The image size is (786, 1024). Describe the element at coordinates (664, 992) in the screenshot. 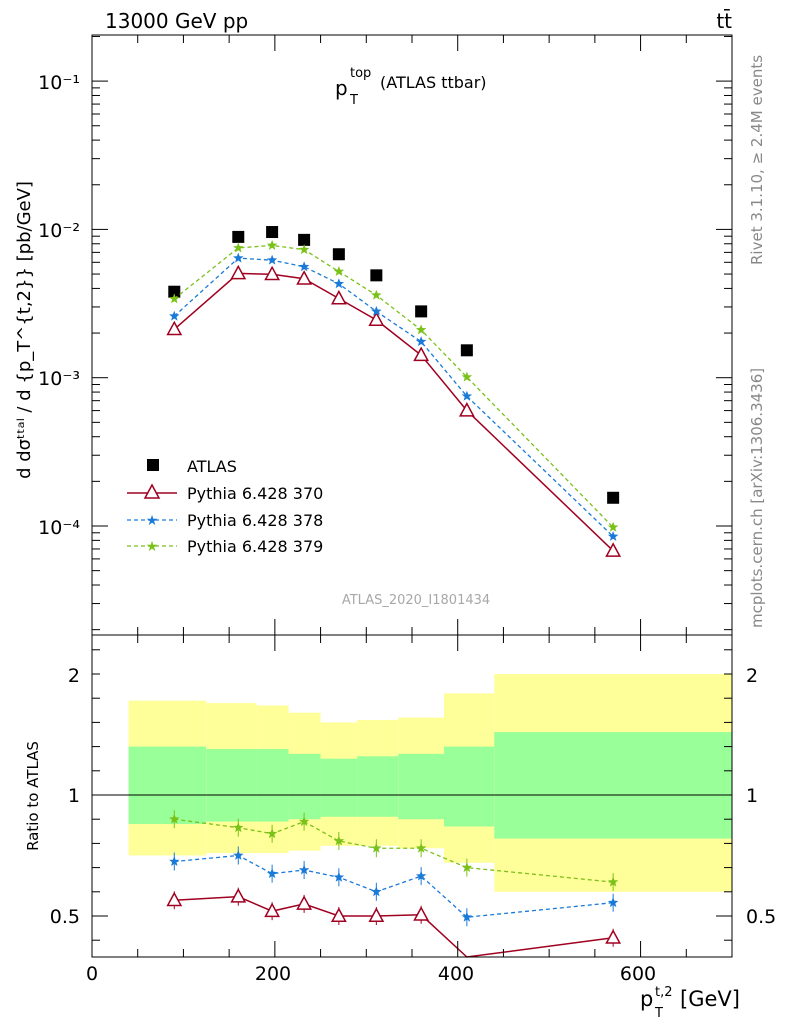

I see `x-axis-label-superscript: t,2` at that location.